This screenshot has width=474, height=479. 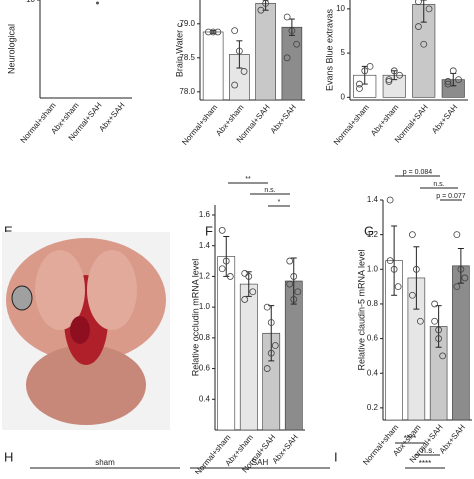 What do you see at coordinates (343, 52) in the screenshot?
I see `y-tick-label: 5` at bounding box center [343, 52].